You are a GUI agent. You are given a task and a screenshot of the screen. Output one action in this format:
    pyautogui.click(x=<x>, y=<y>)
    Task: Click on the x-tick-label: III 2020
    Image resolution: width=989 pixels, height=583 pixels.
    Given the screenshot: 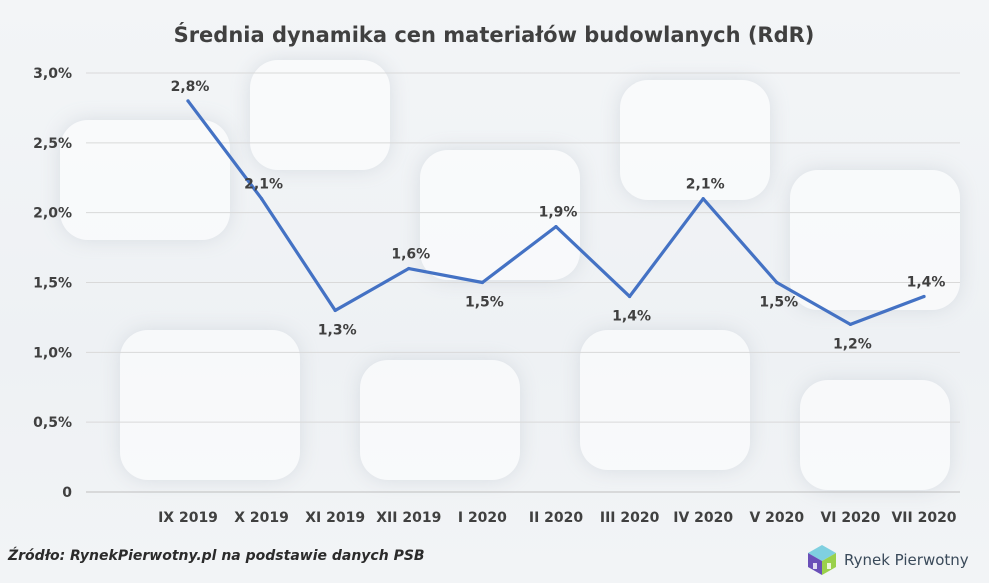 What is the action you would take?
    pyautogui.click(x=630, y=518)
    